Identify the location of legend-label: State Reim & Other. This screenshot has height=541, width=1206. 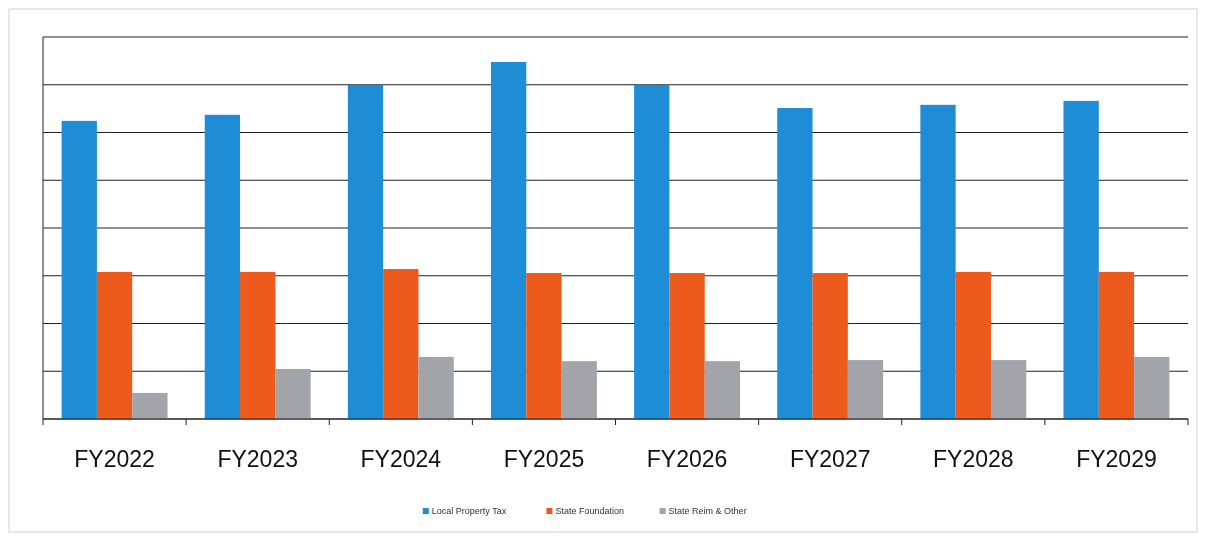
(707, 511).